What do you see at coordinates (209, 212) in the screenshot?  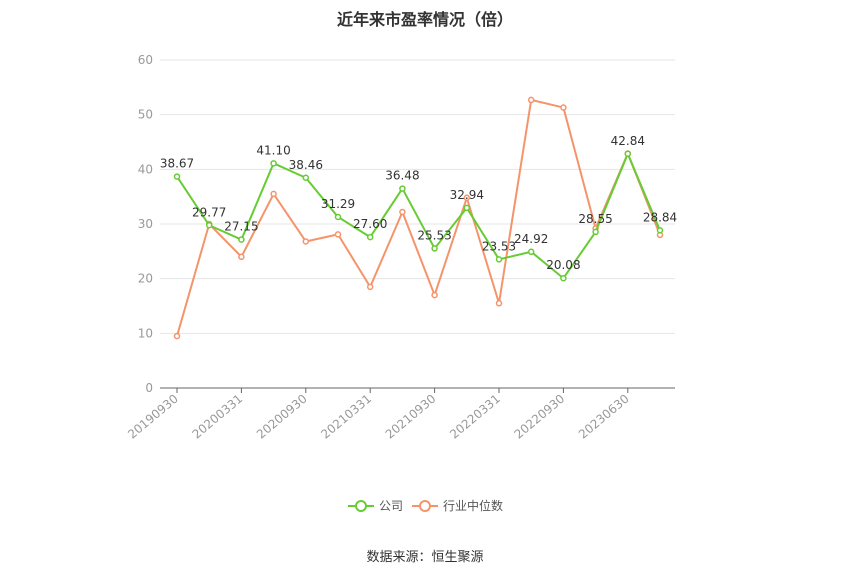 I see `company-data-label: 29.77` at bounding box center [209, 212].